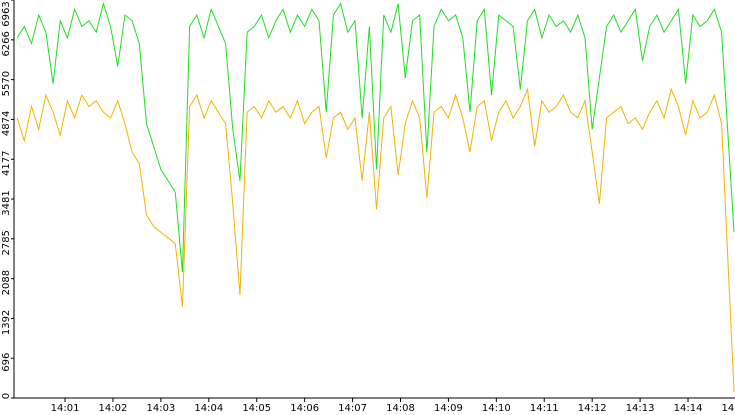  Describe the element at coordinates (6, 83) in the screenshot. I see `y-tick-label: 5570` at that location.